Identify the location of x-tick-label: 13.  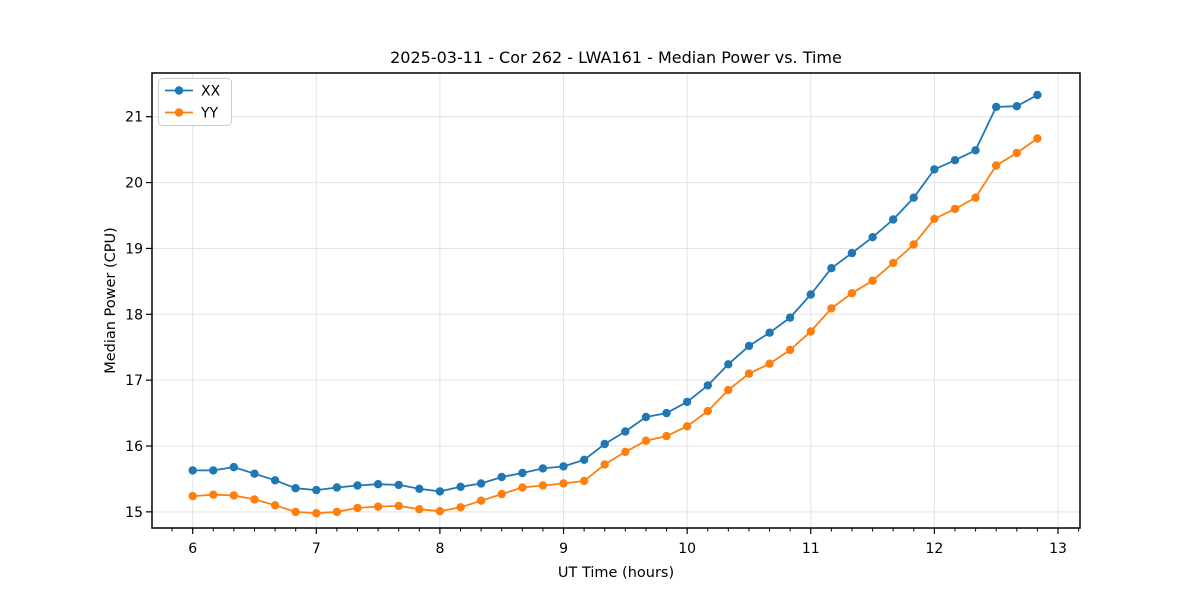
(1058, 549).